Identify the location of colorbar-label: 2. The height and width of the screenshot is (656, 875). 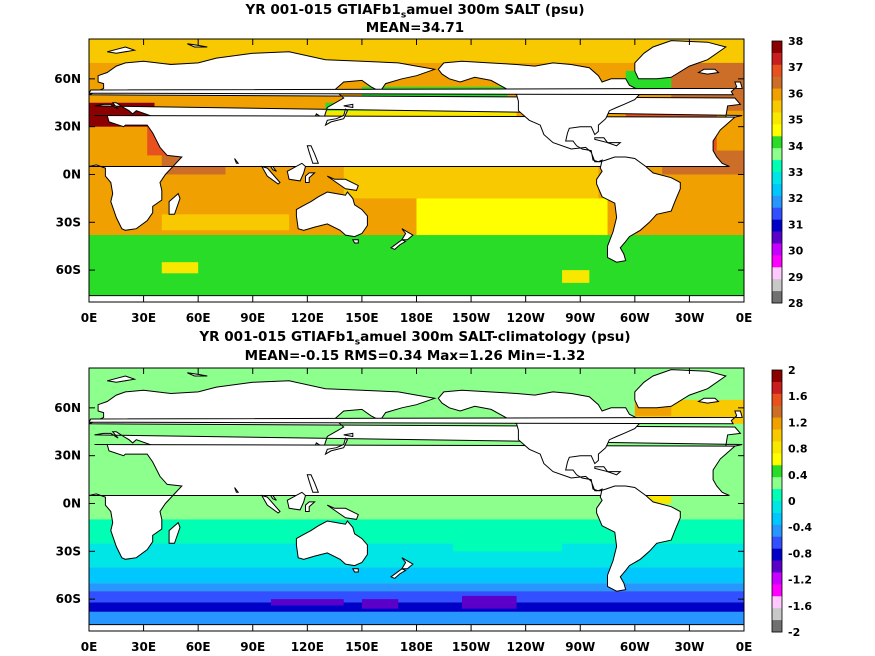
(792, 370).